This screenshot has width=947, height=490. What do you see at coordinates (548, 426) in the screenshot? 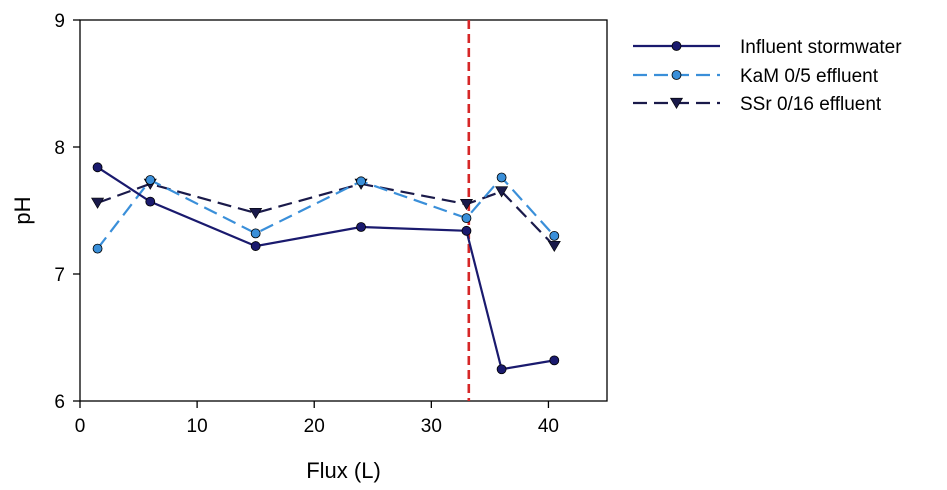
I see `x-tick-label: 40` at bounding box center [548, 426].